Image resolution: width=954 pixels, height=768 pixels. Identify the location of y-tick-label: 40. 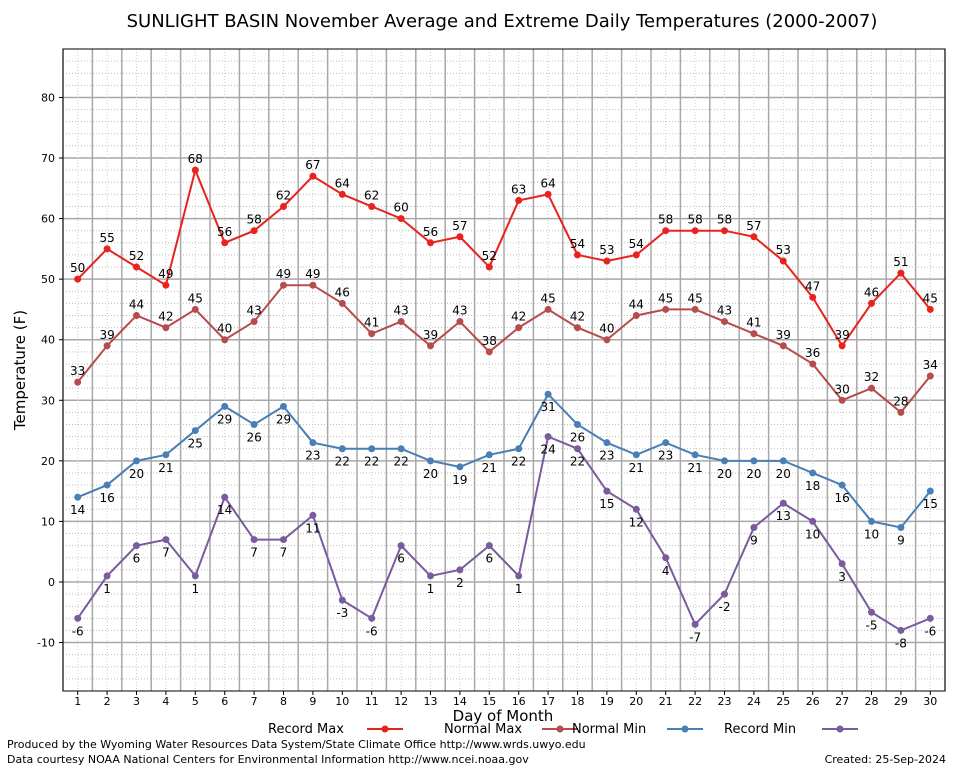
(48, 340).